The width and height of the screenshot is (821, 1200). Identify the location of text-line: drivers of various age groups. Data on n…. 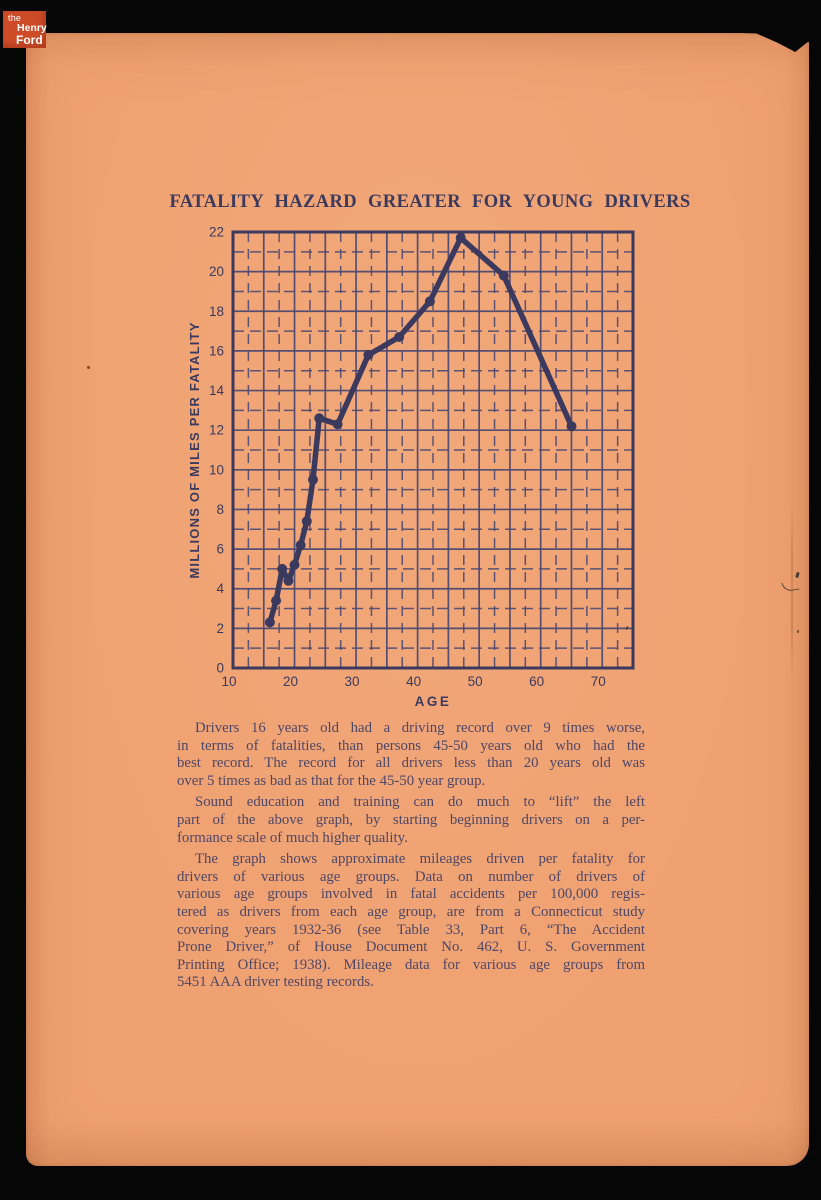
(411, 876).